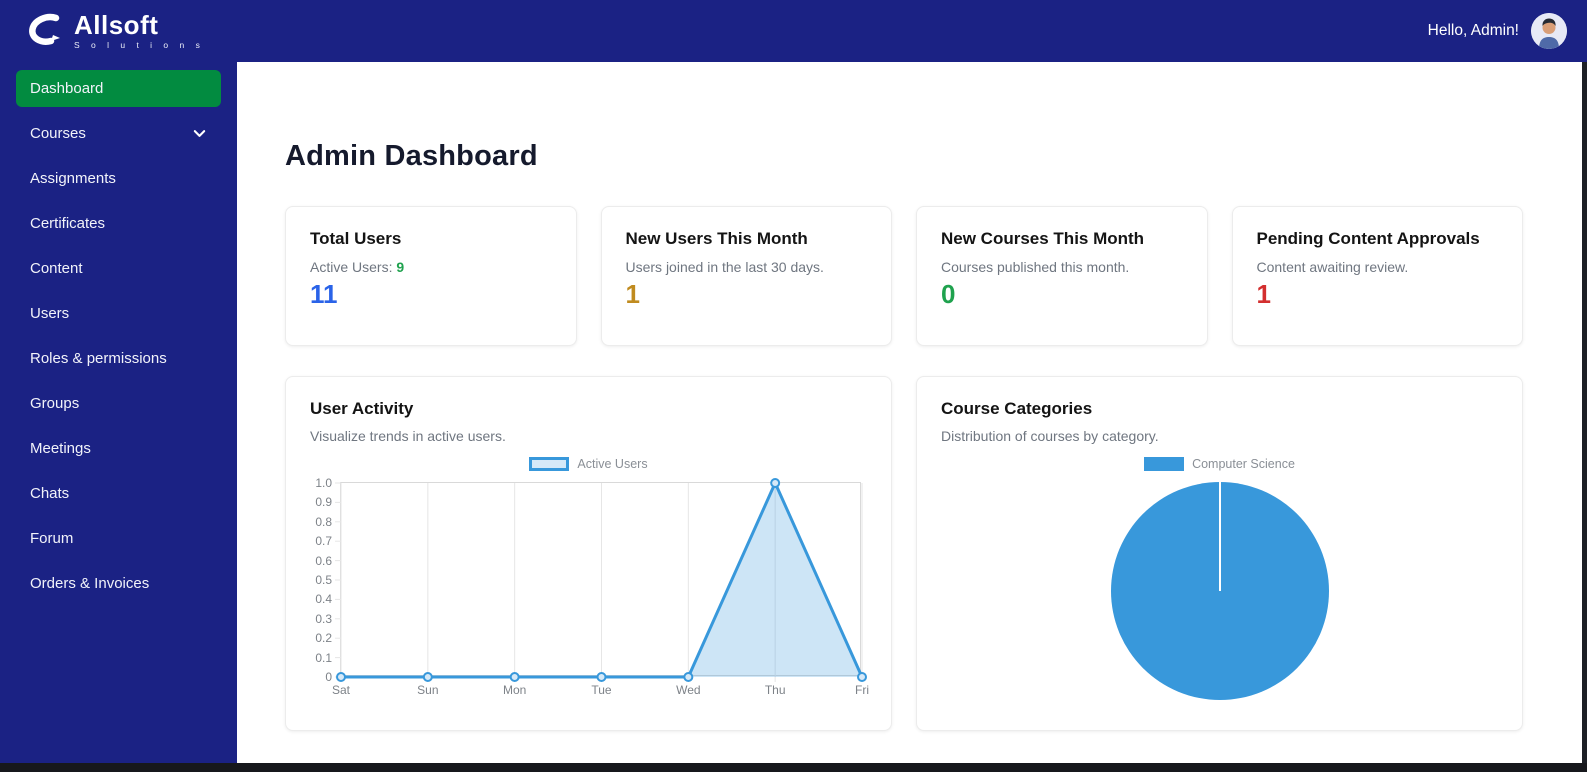 This screenshot has height=772, width=1587. Describe the element at coordinates (1050, 436) in the screenshot. I see `chart-subtitle: Distribution of courses by category.` at that location.